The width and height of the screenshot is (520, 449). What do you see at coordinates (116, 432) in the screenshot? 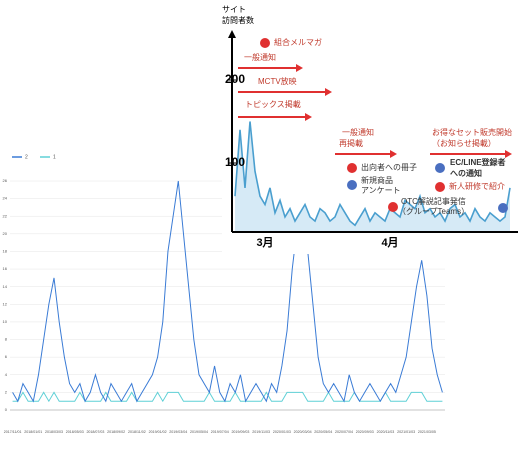
I see `x-tick-label: 2018/09/02` at bounding box center [116, 432].